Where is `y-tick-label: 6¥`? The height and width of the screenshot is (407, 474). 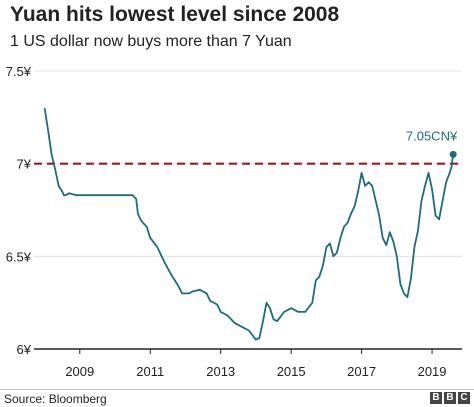 y-tick-label: 6¥ is located at coordinates (24, 349).